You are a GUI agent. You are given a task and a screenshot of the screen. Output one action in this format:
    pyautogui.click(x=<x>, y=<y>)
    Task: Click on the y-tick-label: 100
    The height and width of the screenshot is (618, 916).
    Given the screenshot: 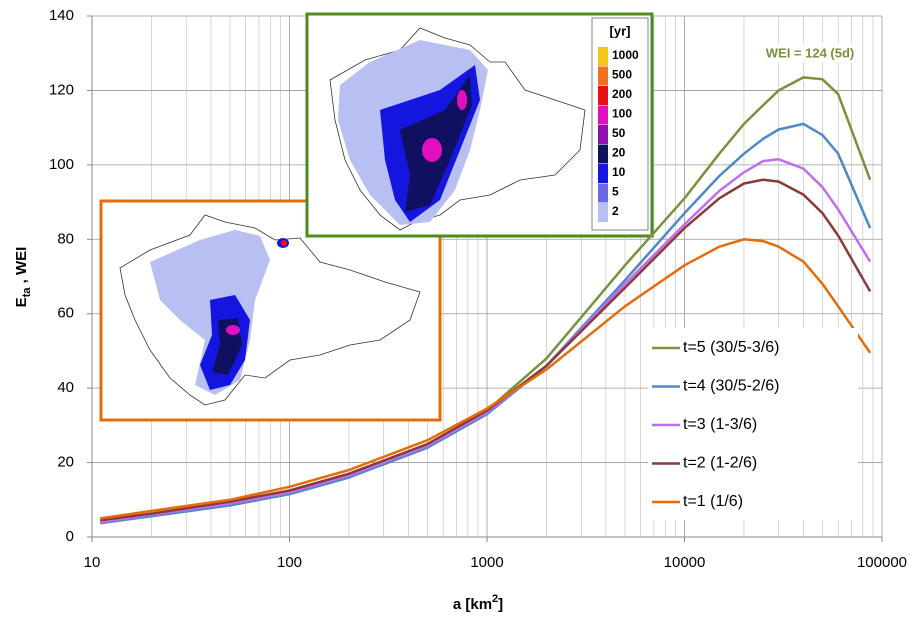 What is the action you would take?
    pyautogui.click(x=61, y=164)
    